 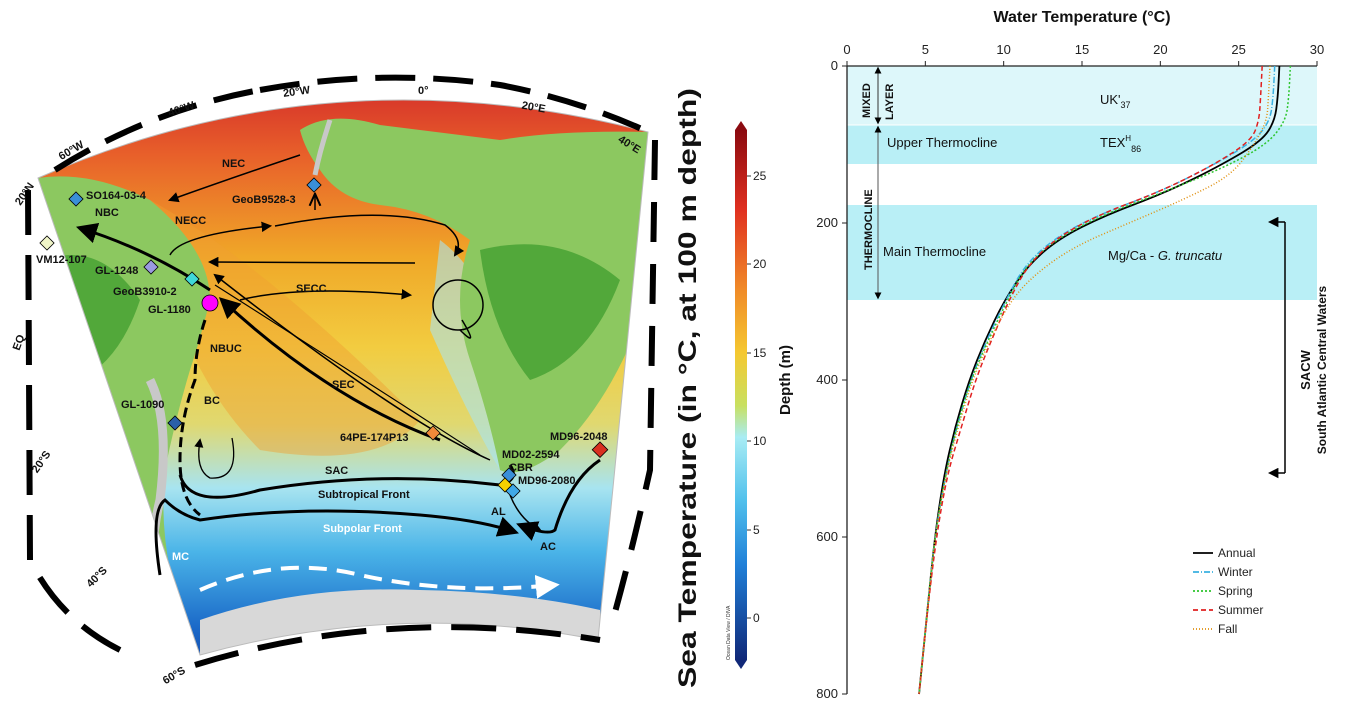 I want to click on secc-arrow, so click(x=326, y=295).